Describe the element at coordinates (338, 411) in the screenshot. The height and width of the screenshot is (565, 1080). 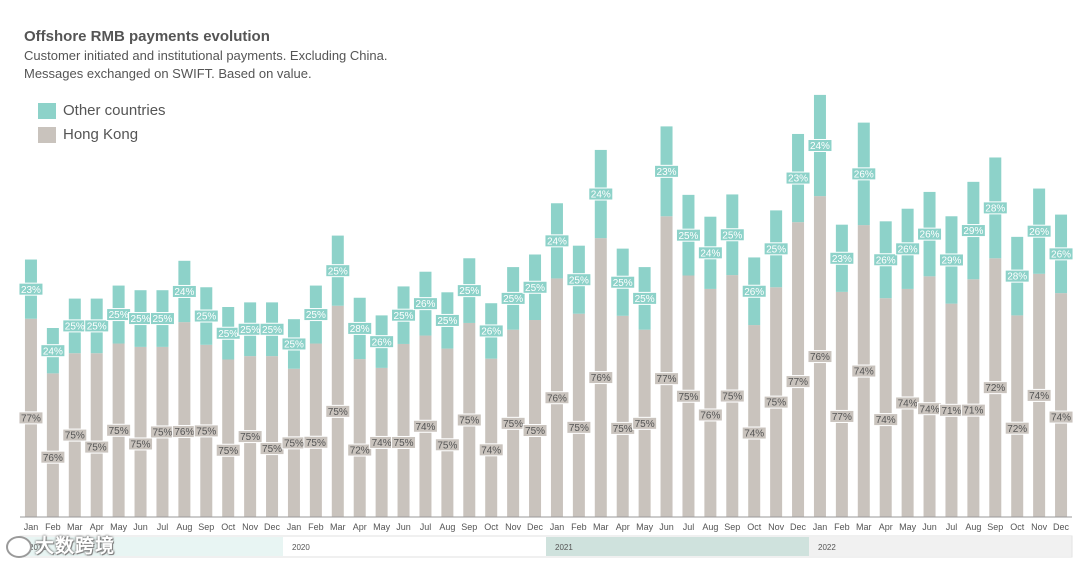
I see `data-label-hong-kong-14-bg` at that location.